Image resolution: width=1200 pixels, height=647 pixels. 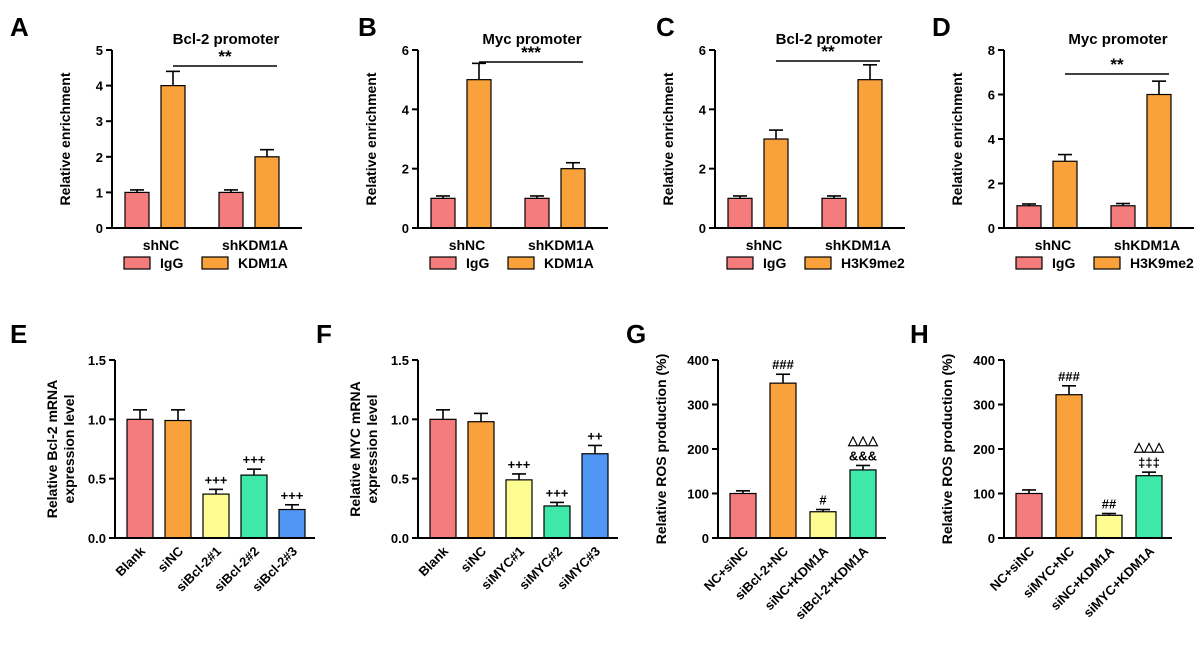 What do you see at coordinates (698, 360) in the screenshot?
I see `y-tick-label: 400` at bounding box center [698, 360].